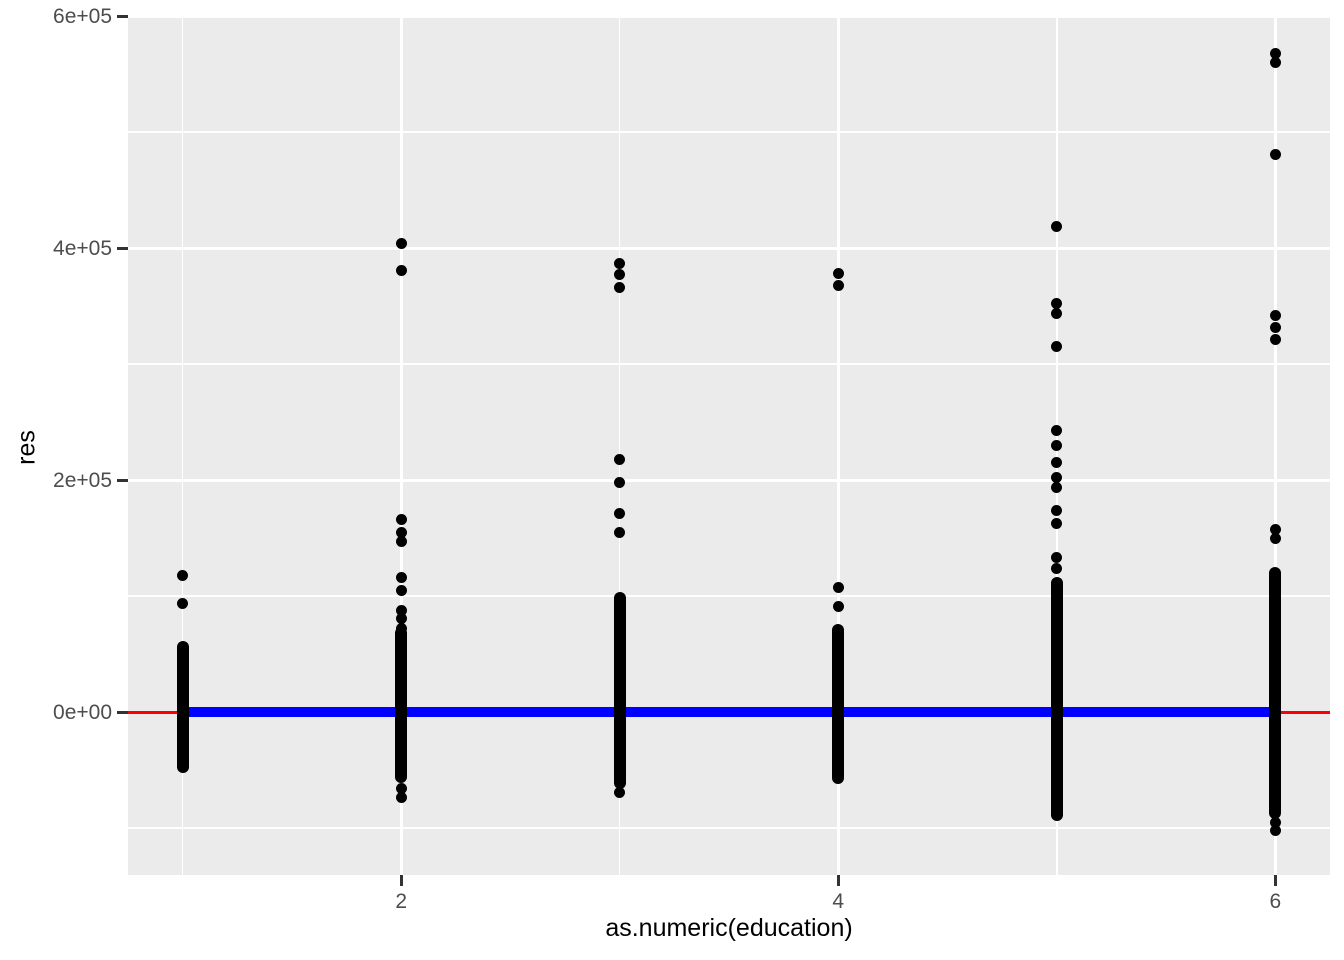 The width and height of the screenshot is (1344, 960). Describe the element at coordinates (26, 447) in the screenshot. I see `y-axis-title: res` at that location.